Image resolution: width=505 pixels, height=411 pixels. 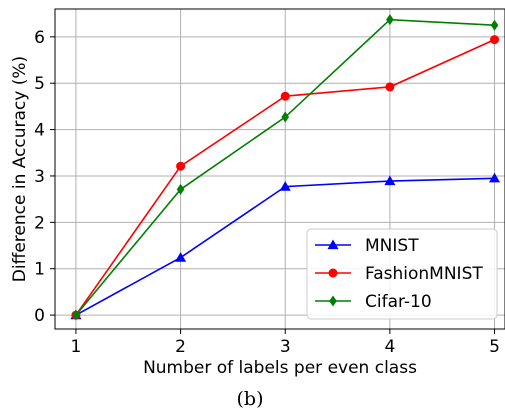 I want to click on x-tick-label: 4, so click(x=389, y=347).